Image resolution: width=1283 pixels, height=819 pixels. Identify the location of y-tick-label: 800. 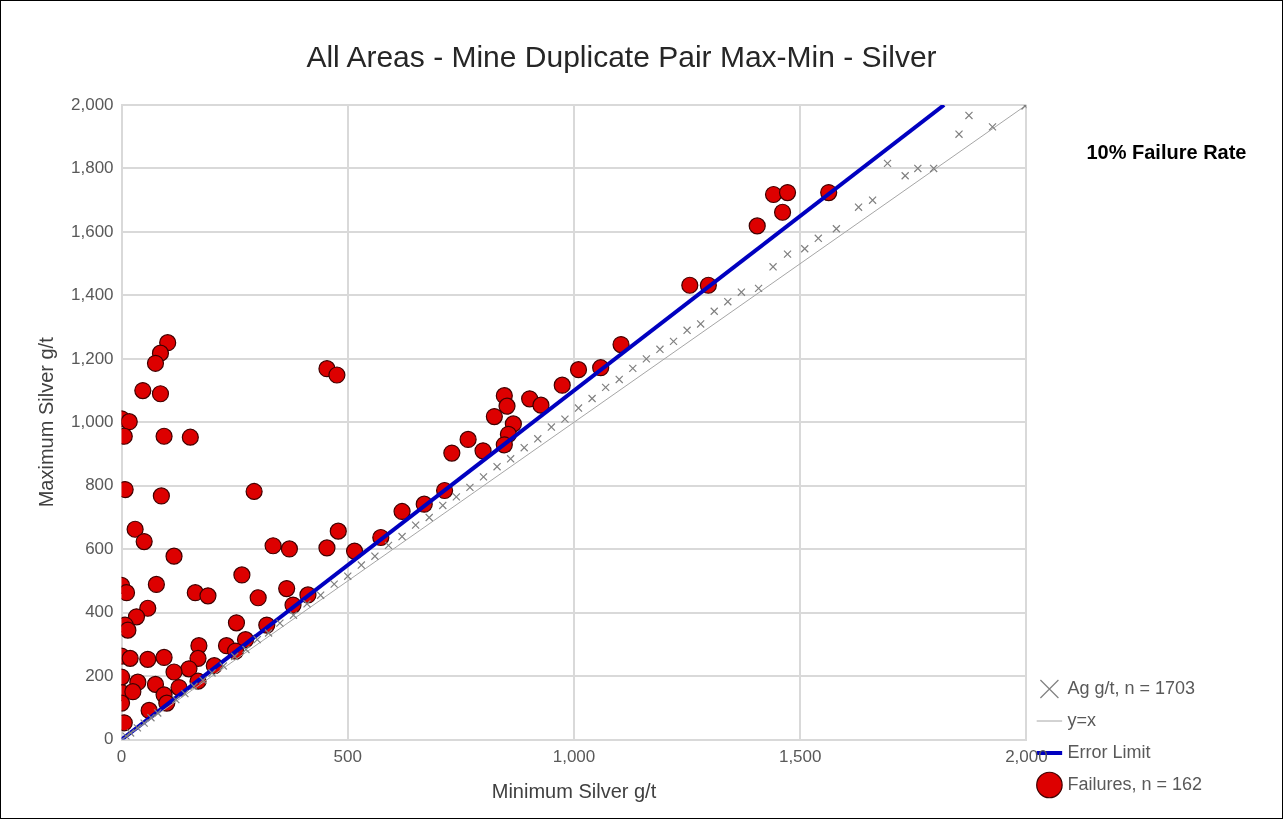
(99, 485).